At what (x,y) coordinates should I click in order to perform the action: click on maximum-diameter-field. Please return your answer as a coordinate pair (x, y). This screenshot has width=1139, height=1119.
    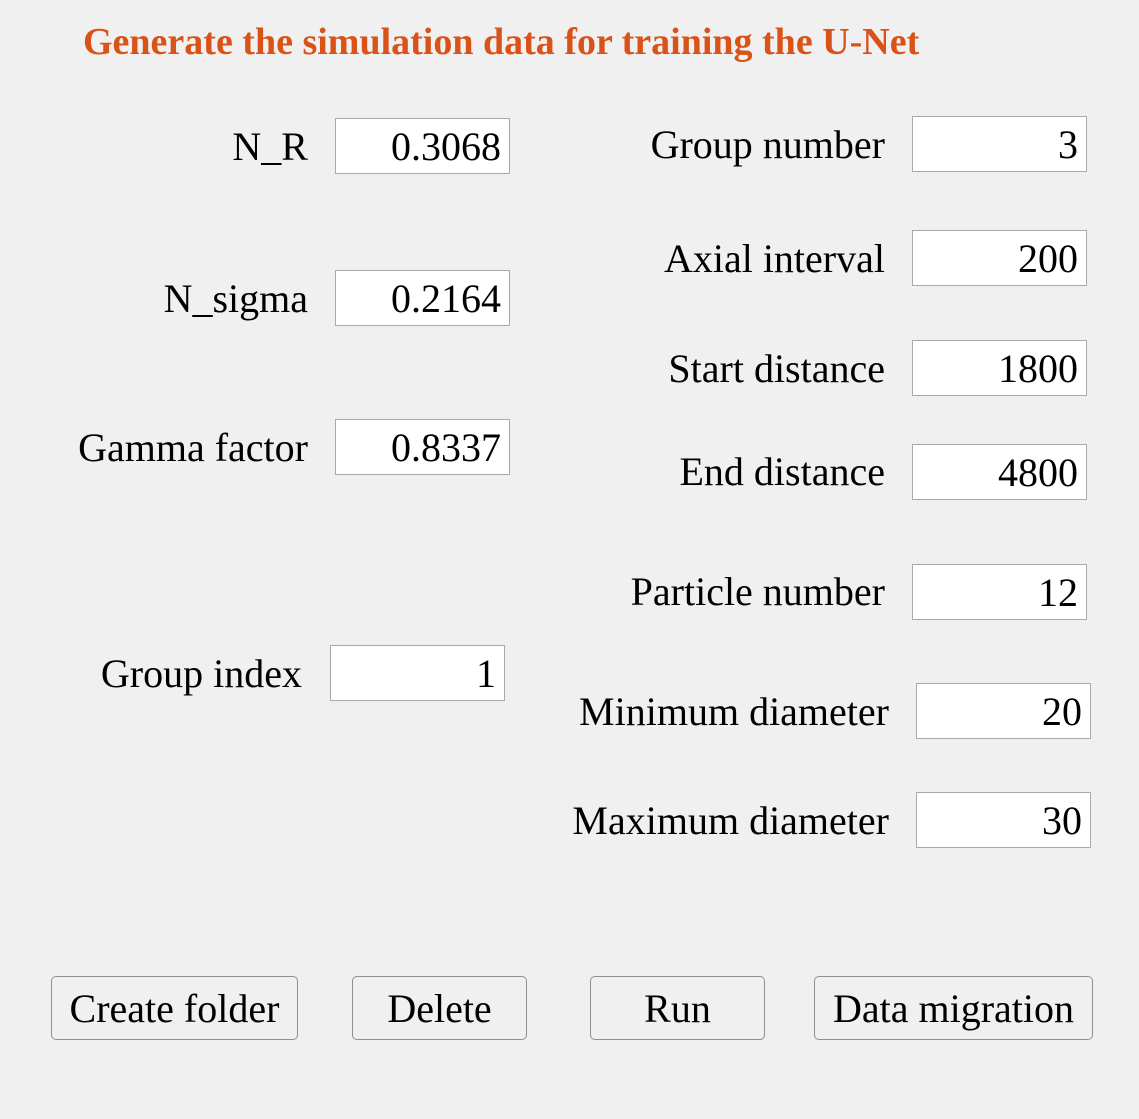
    Looking at the image, I should click on (1003, 820).